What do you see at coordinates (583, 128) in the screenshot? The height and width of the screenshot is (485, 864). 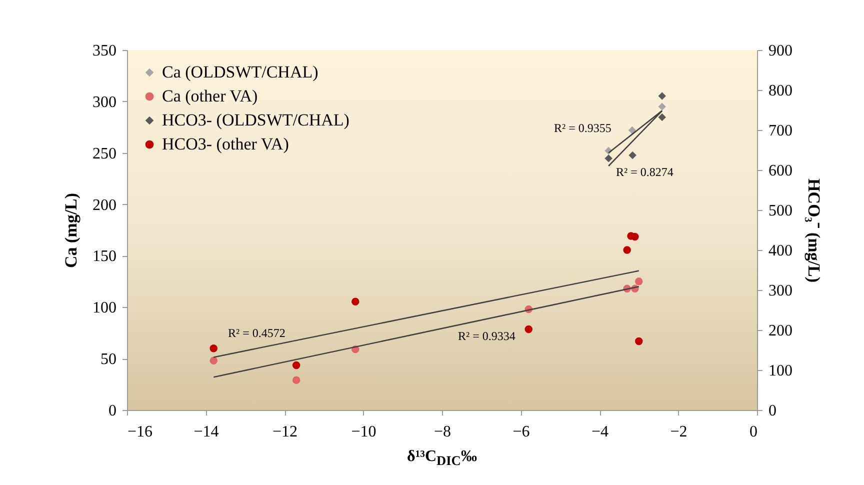 I see `annotation: R² = 0.9355` at bounding box center [583, 128].